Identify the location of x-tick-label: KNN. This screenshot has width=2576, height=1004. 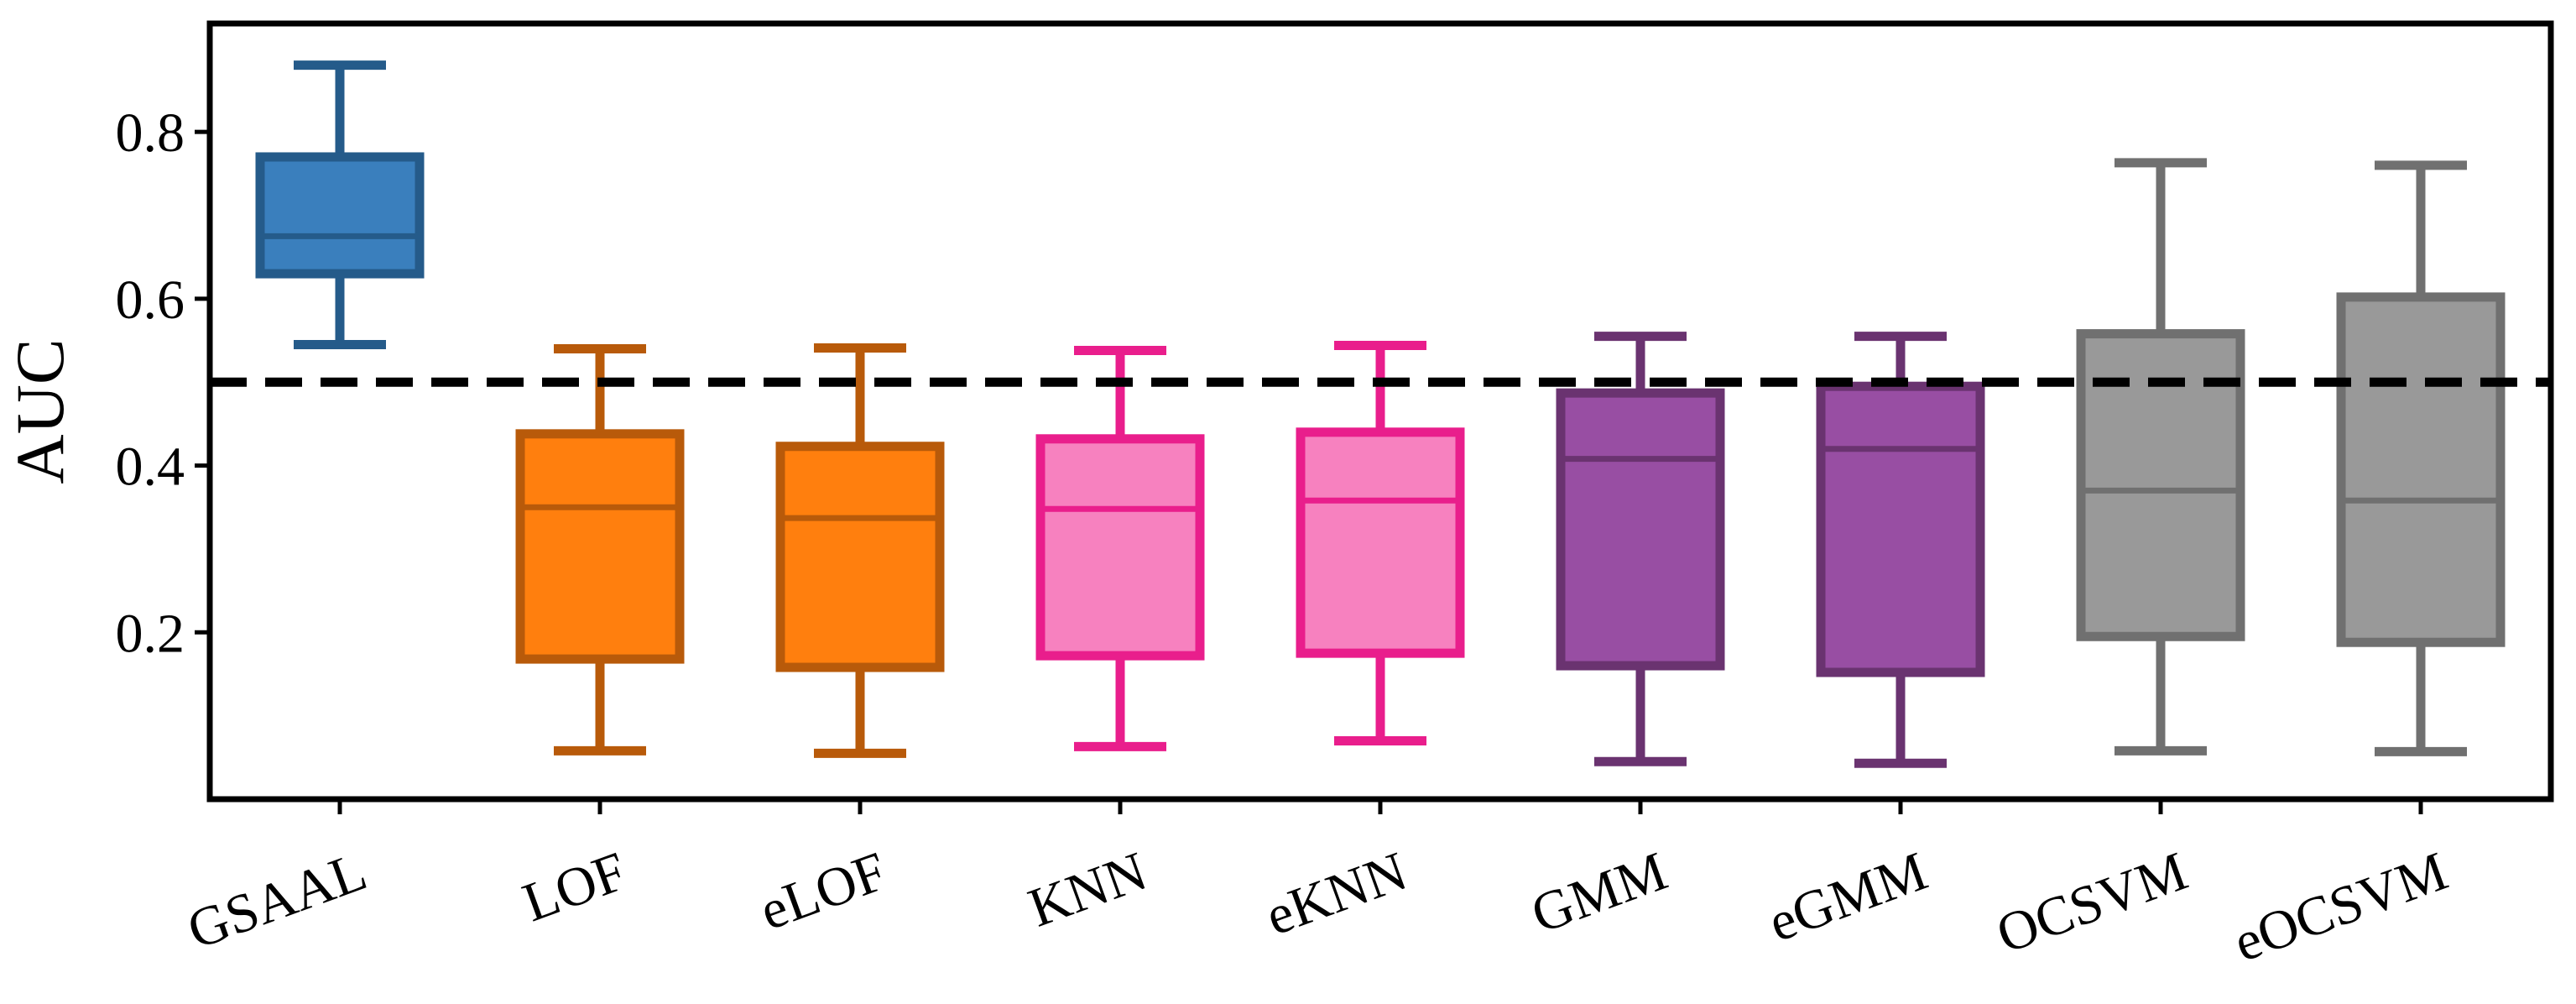
(1088, 889).